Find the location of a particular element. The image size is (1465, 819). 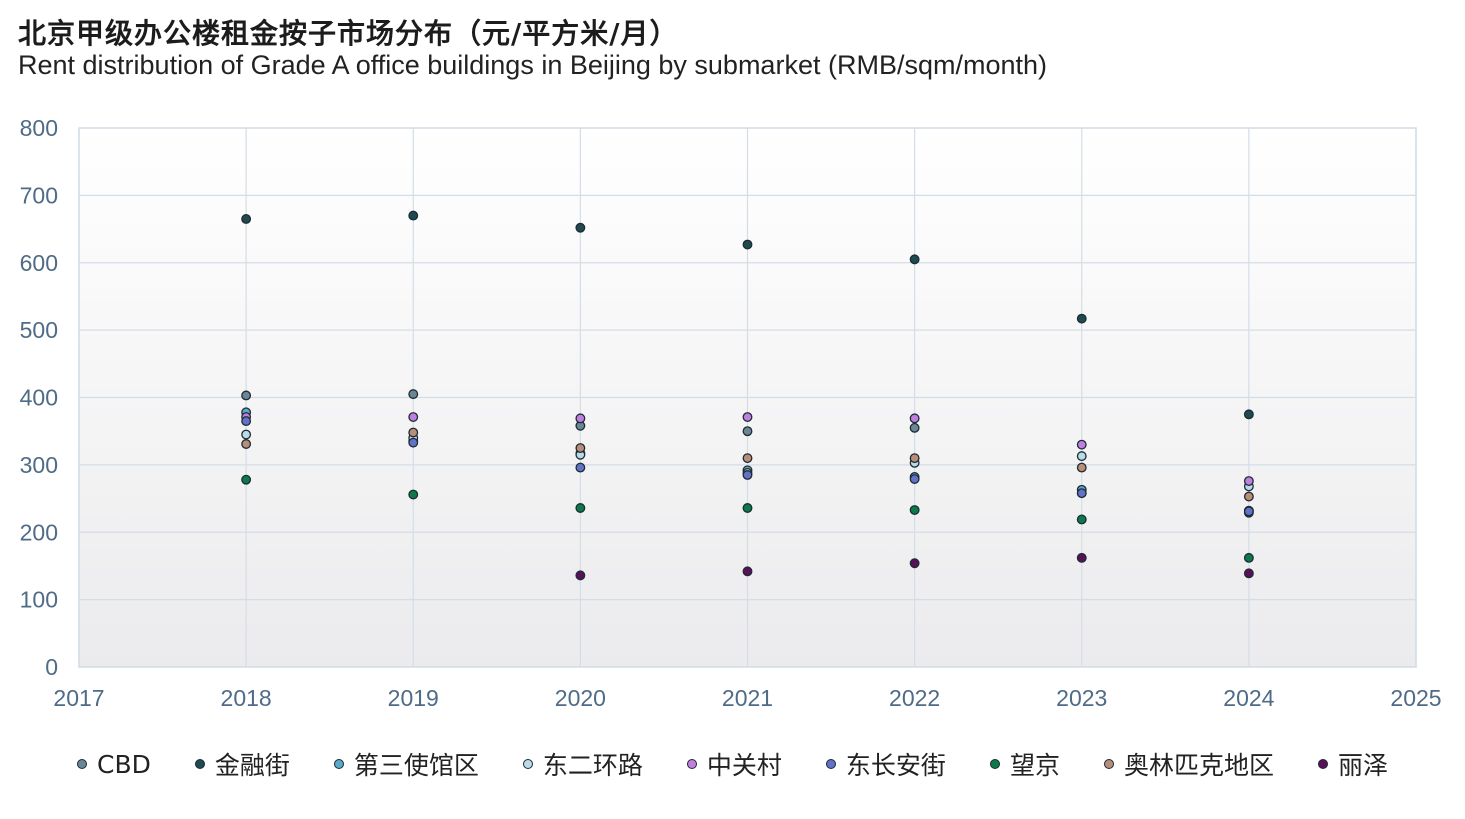

legend-item: 第三使馆区 is located at coordinates (406, 764).